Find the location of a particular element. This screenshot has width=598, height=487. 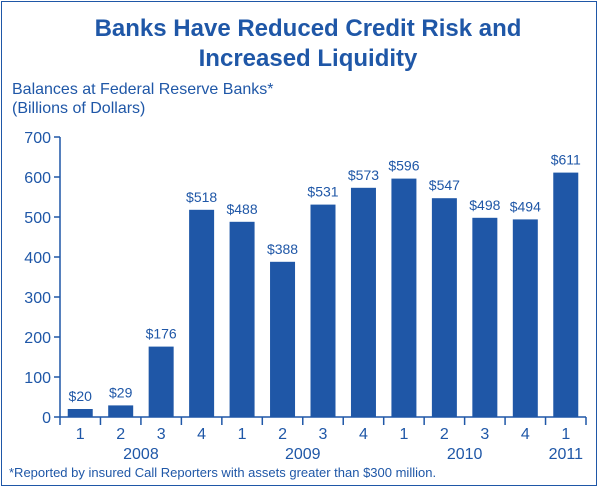

data-label: $494 is located at coordinates (525, 206).